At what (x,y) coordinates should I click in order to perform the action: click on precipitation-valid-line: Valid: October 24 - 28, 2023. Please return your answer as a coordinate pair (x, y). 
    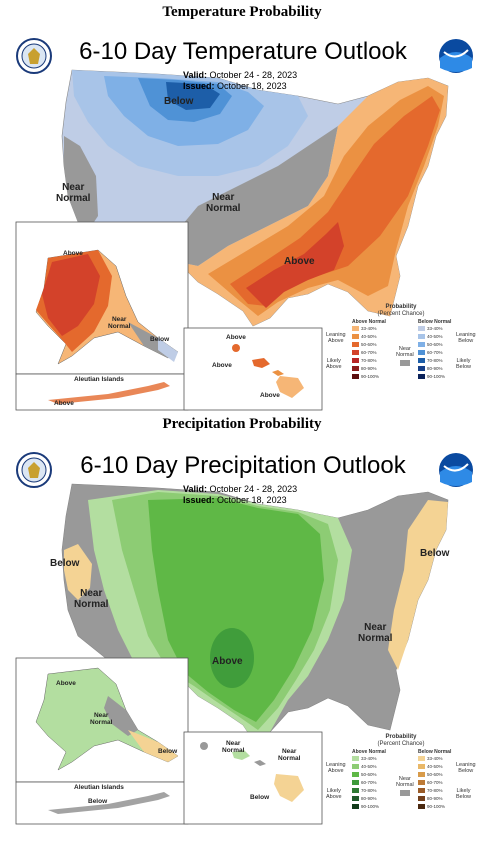
    Looking at the image, I should click on (240, 489).